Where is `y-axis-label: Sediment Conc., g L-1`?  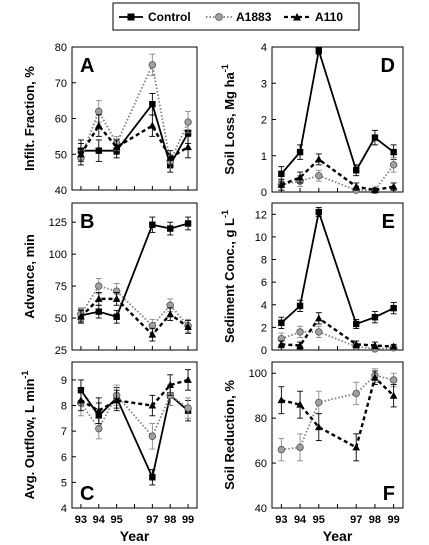 y-axis-label: Sediment Conc., g L-1 is located at coordinates (228, 276).